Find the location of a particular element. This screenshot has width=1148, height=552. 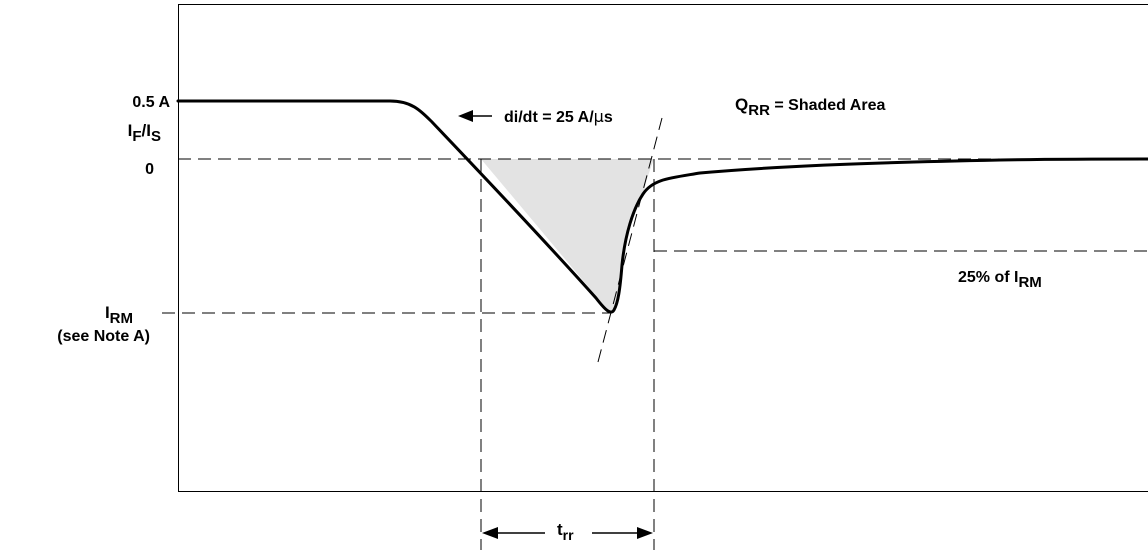

recovery-tangent-guide is located at coordinates (630, 240).